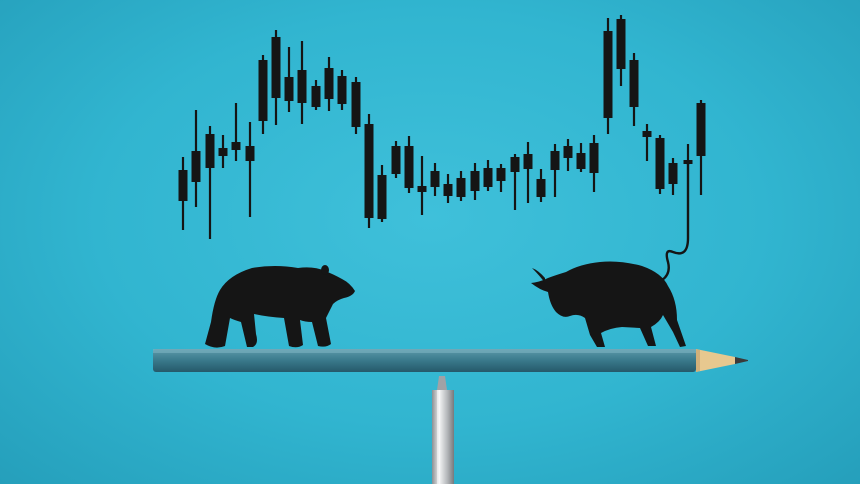 The width and height of the screenshot is (860, 484). I want to click on bull-silhouette, so click(608, 304).